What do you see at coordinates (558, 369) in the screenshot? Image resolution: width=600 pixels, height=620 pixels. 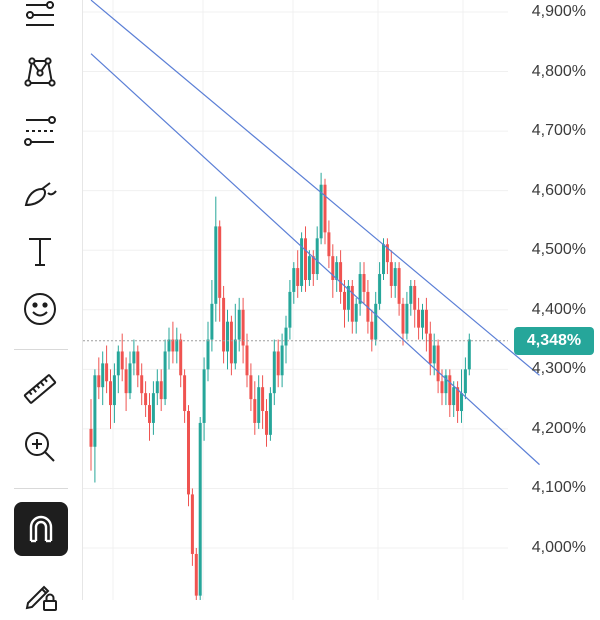 I see `price-axis-label: 4,300%` at bounding box center [558, 369].